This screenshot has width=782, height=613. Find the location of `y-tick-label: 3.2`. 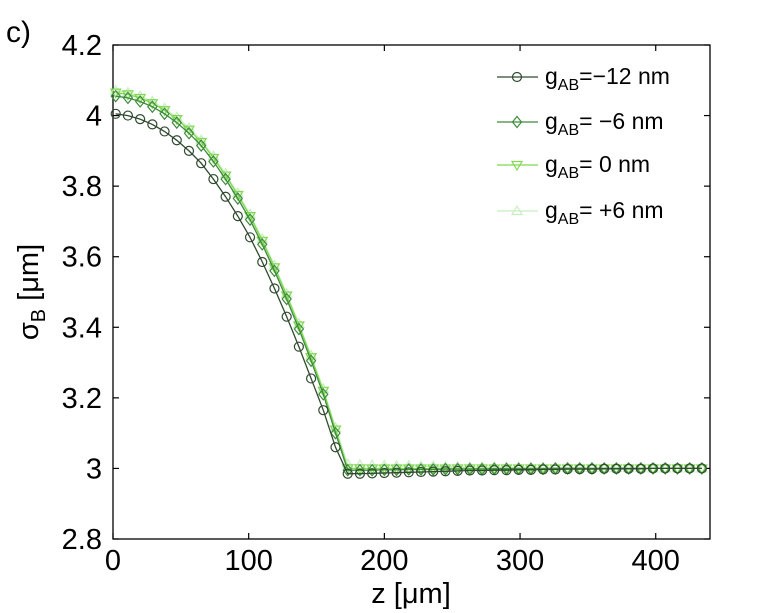

y-tick-label: 3.2 is located at coordinates (82, 399).